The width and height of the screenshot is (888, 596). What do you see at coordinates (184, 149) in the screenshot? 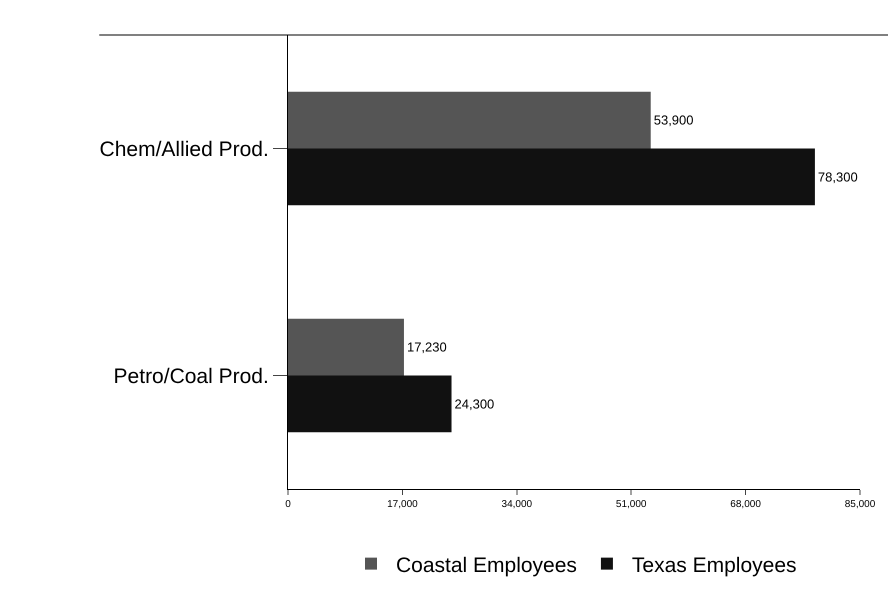
I see `y-tick-label: Chem/Allied Prod.` at bounding box center [184, 149].